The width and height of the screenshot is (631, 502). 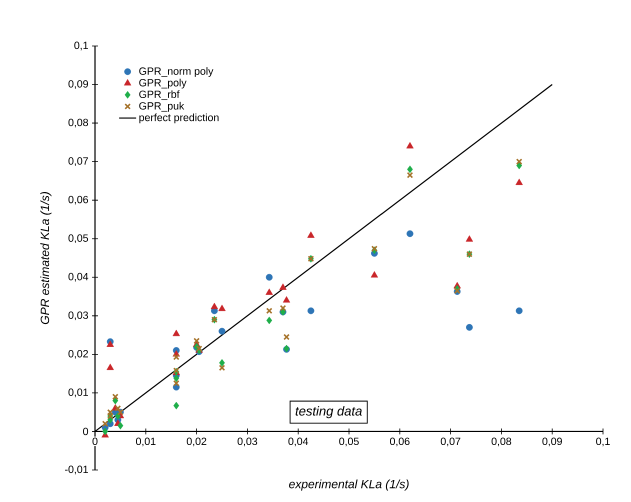 I want to click on y-tick-label: 0,04, so click(x=78, y=277).